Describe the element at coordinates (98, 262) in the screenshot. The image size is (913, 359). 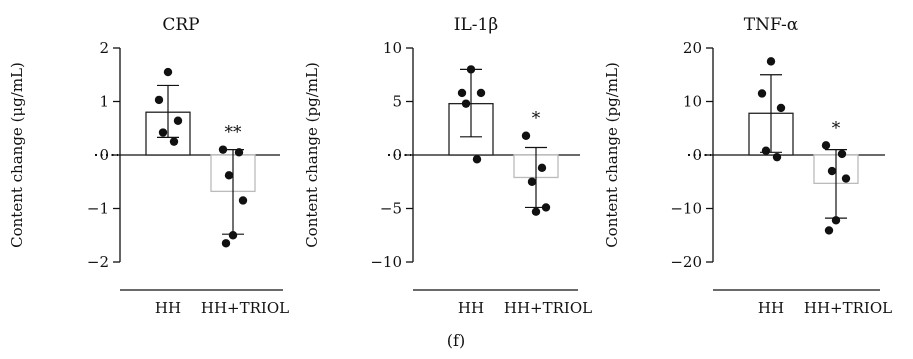
I see `y-tick-label: −2` at that location.